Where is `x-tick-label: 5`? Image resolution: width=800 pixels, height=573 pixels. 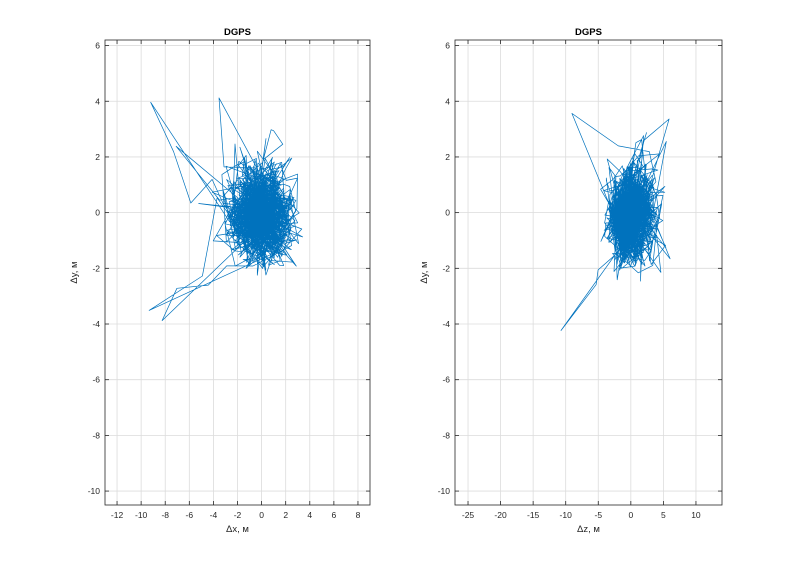
x-tick-label: 5 is located at coordinates (663, 515).